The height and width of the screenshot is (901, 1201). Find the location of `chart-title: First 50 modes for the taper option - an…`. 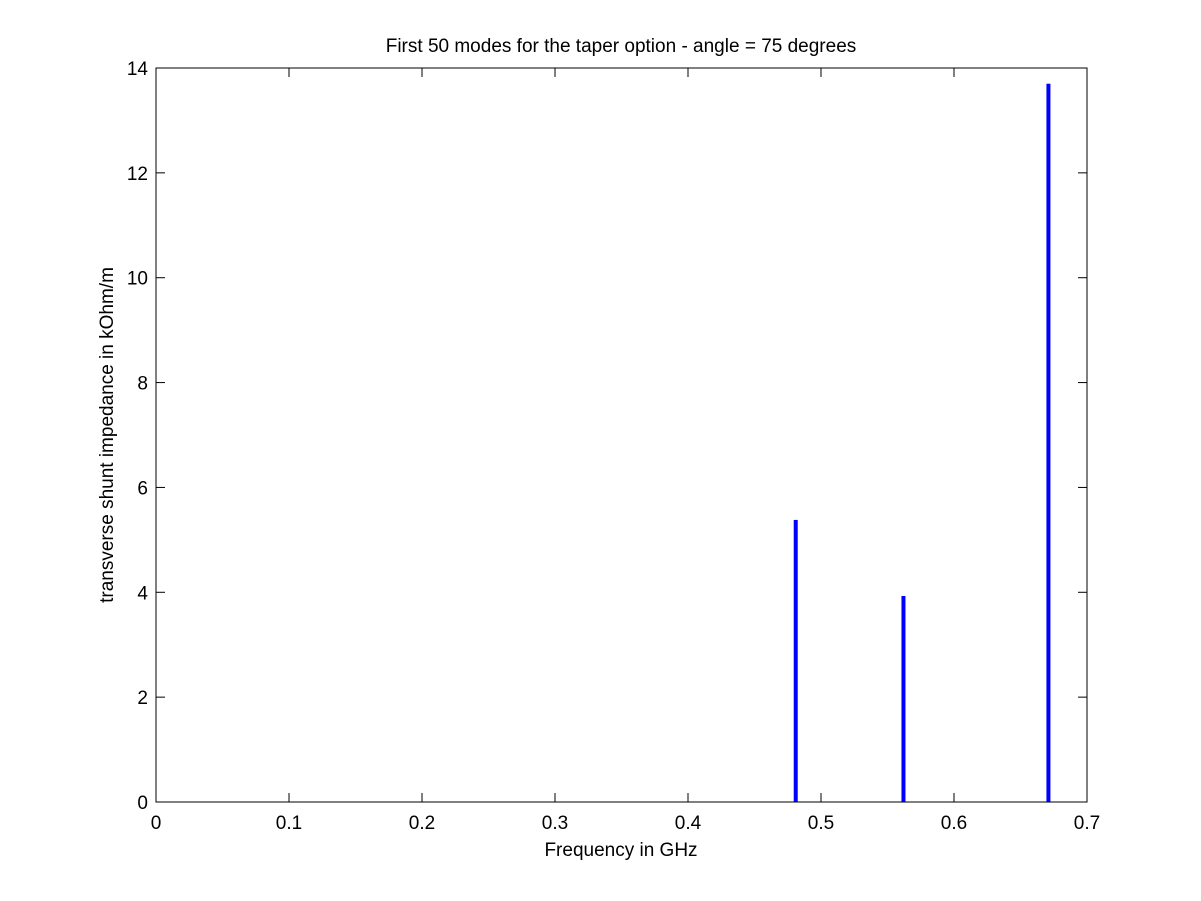

chart-title: First 50 modes for the taper option - an… is located at coordinates (621, 46).